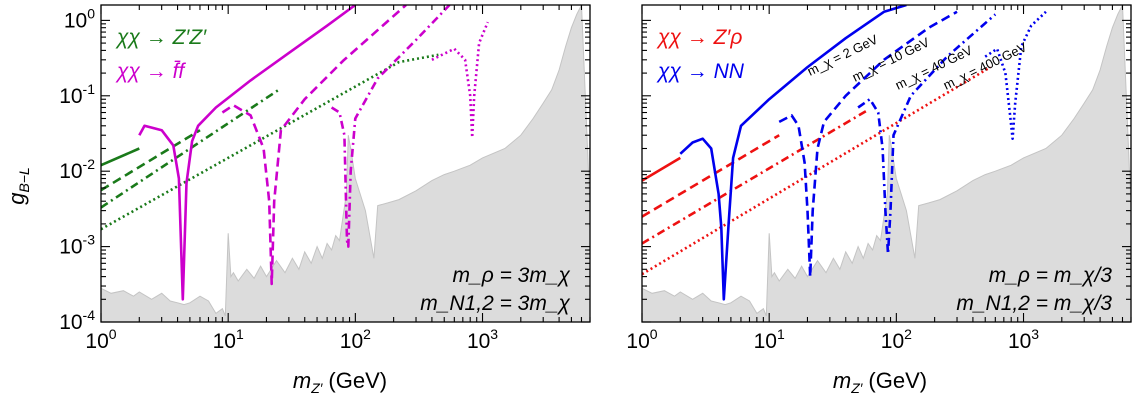  What do you see at coordinates (314, 145) in the screenshot?
I see `series-magenta-dashed` at bounding box center [314, 145].